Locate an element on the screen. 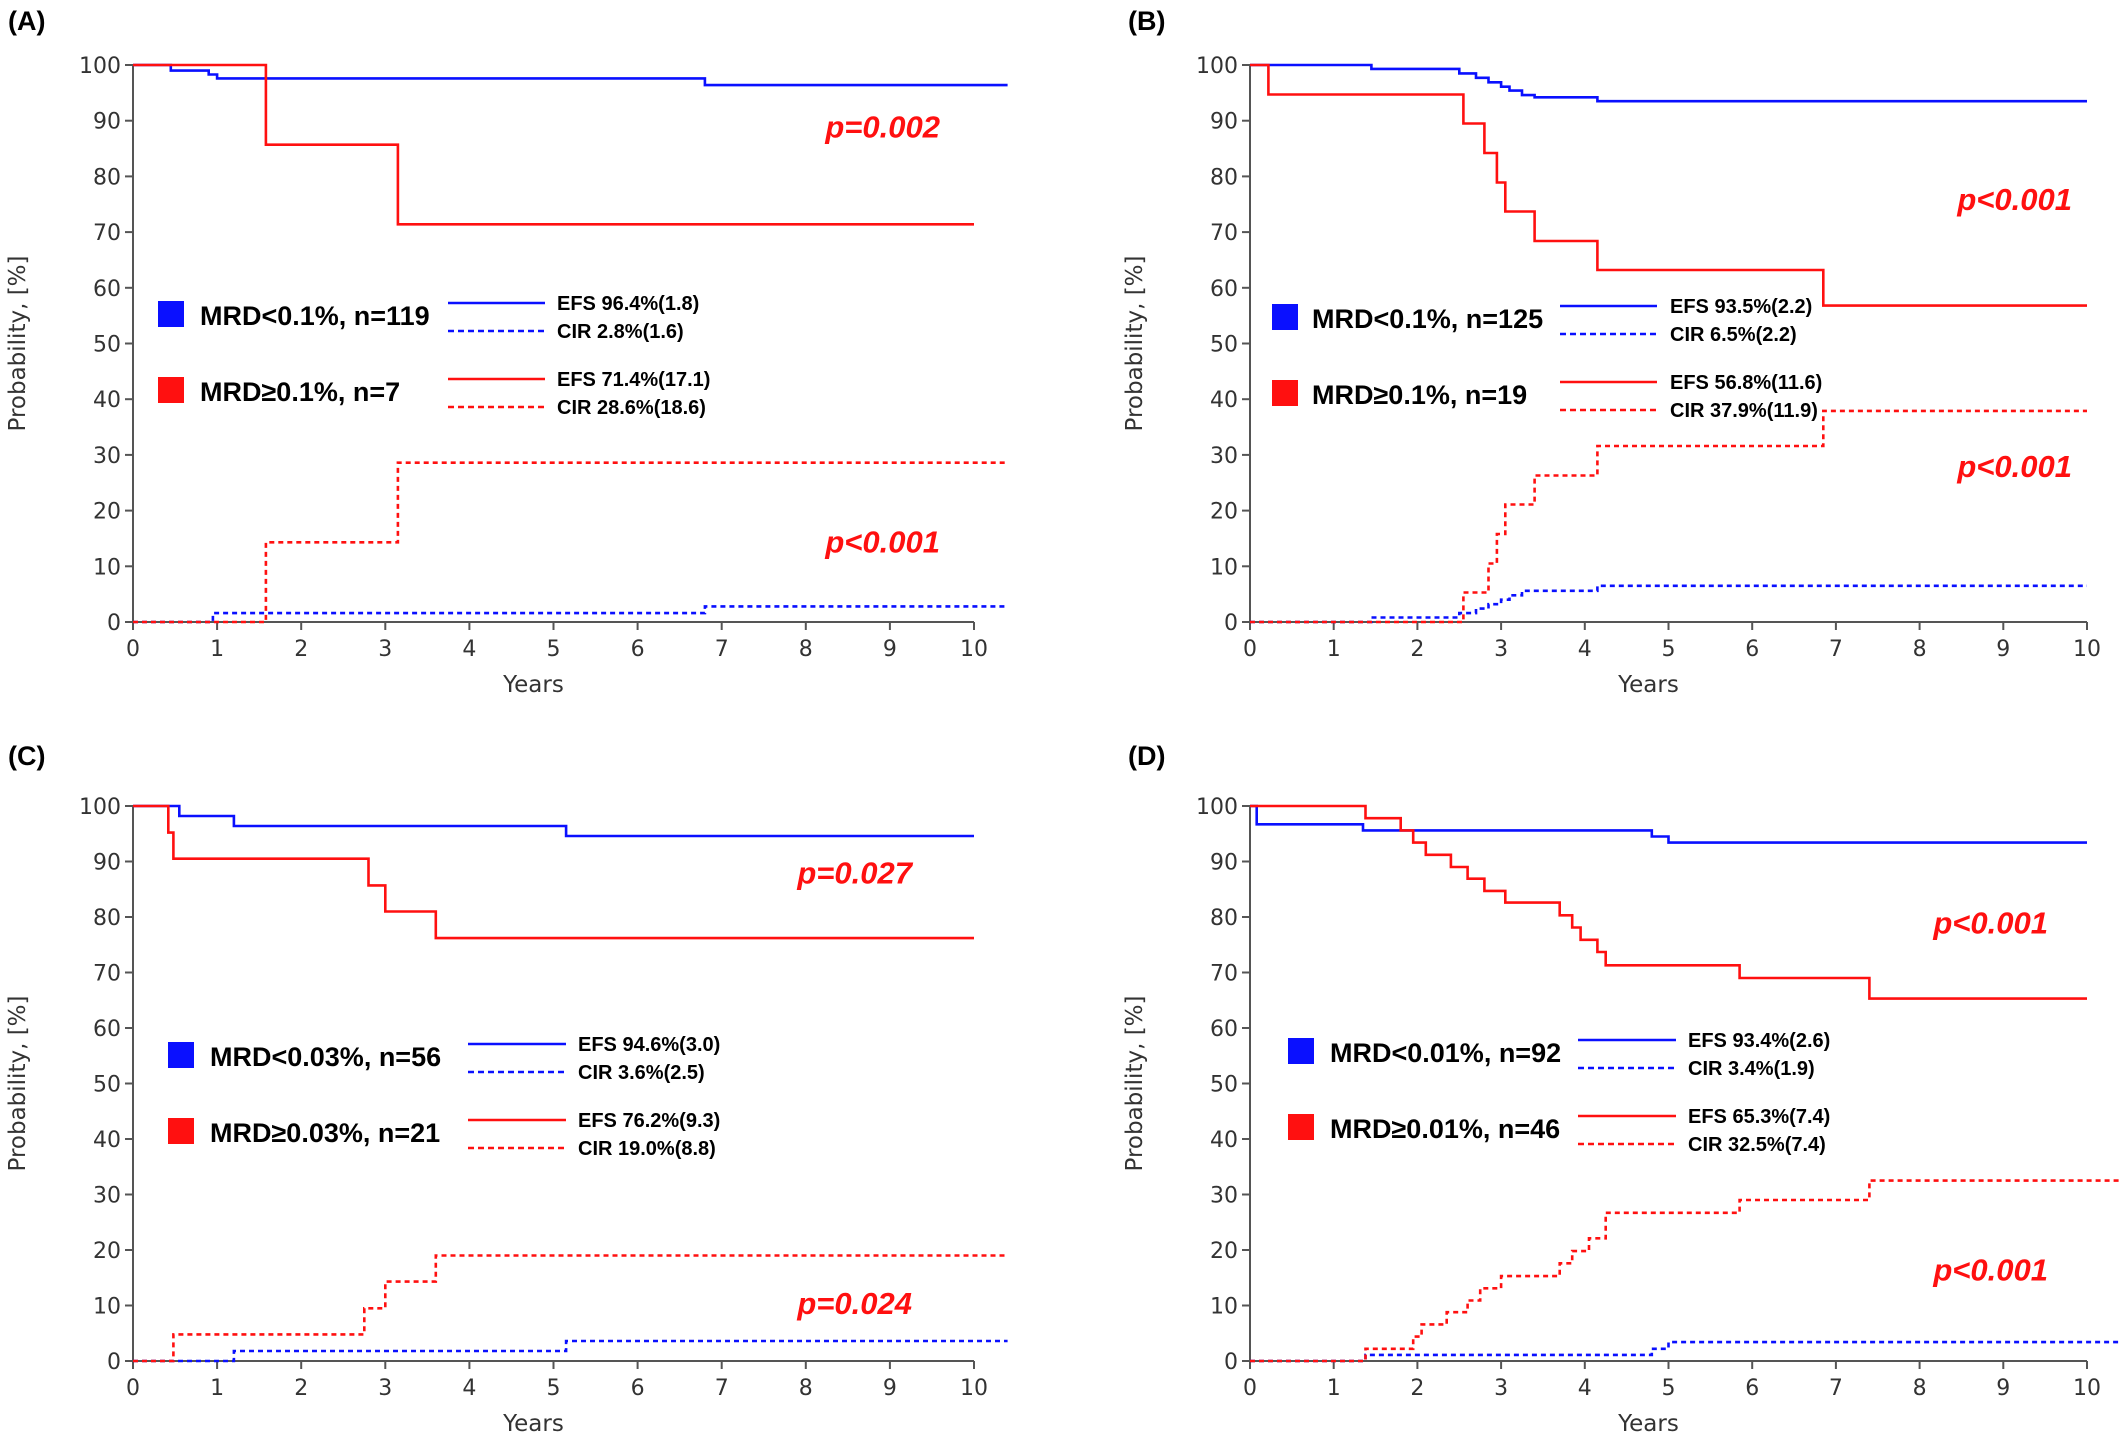 The height and width of the screenshot is (1449, 2128). y-tick-label: 30 is located at coordinates (107, 1196).